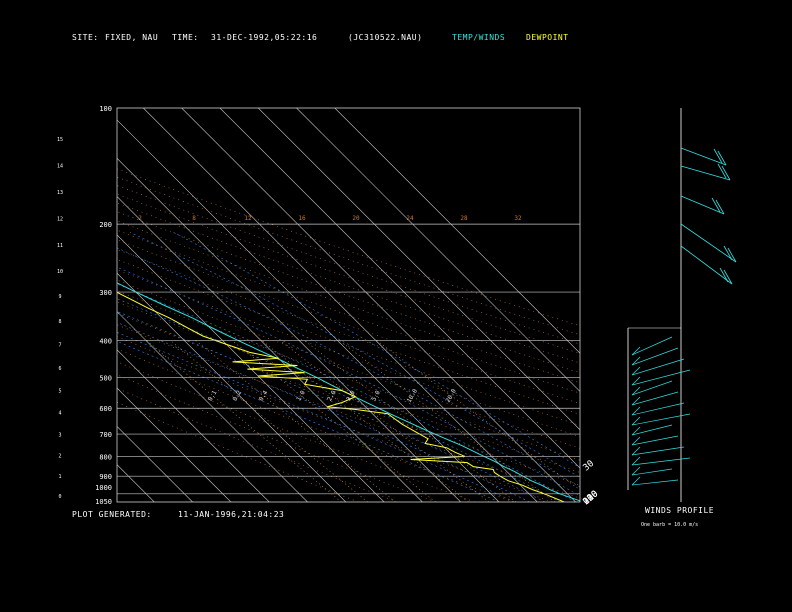 The image size is (792, 612). I want to click on winds-profile-note: One barb = 10.0 m/s, so click(670, 525).